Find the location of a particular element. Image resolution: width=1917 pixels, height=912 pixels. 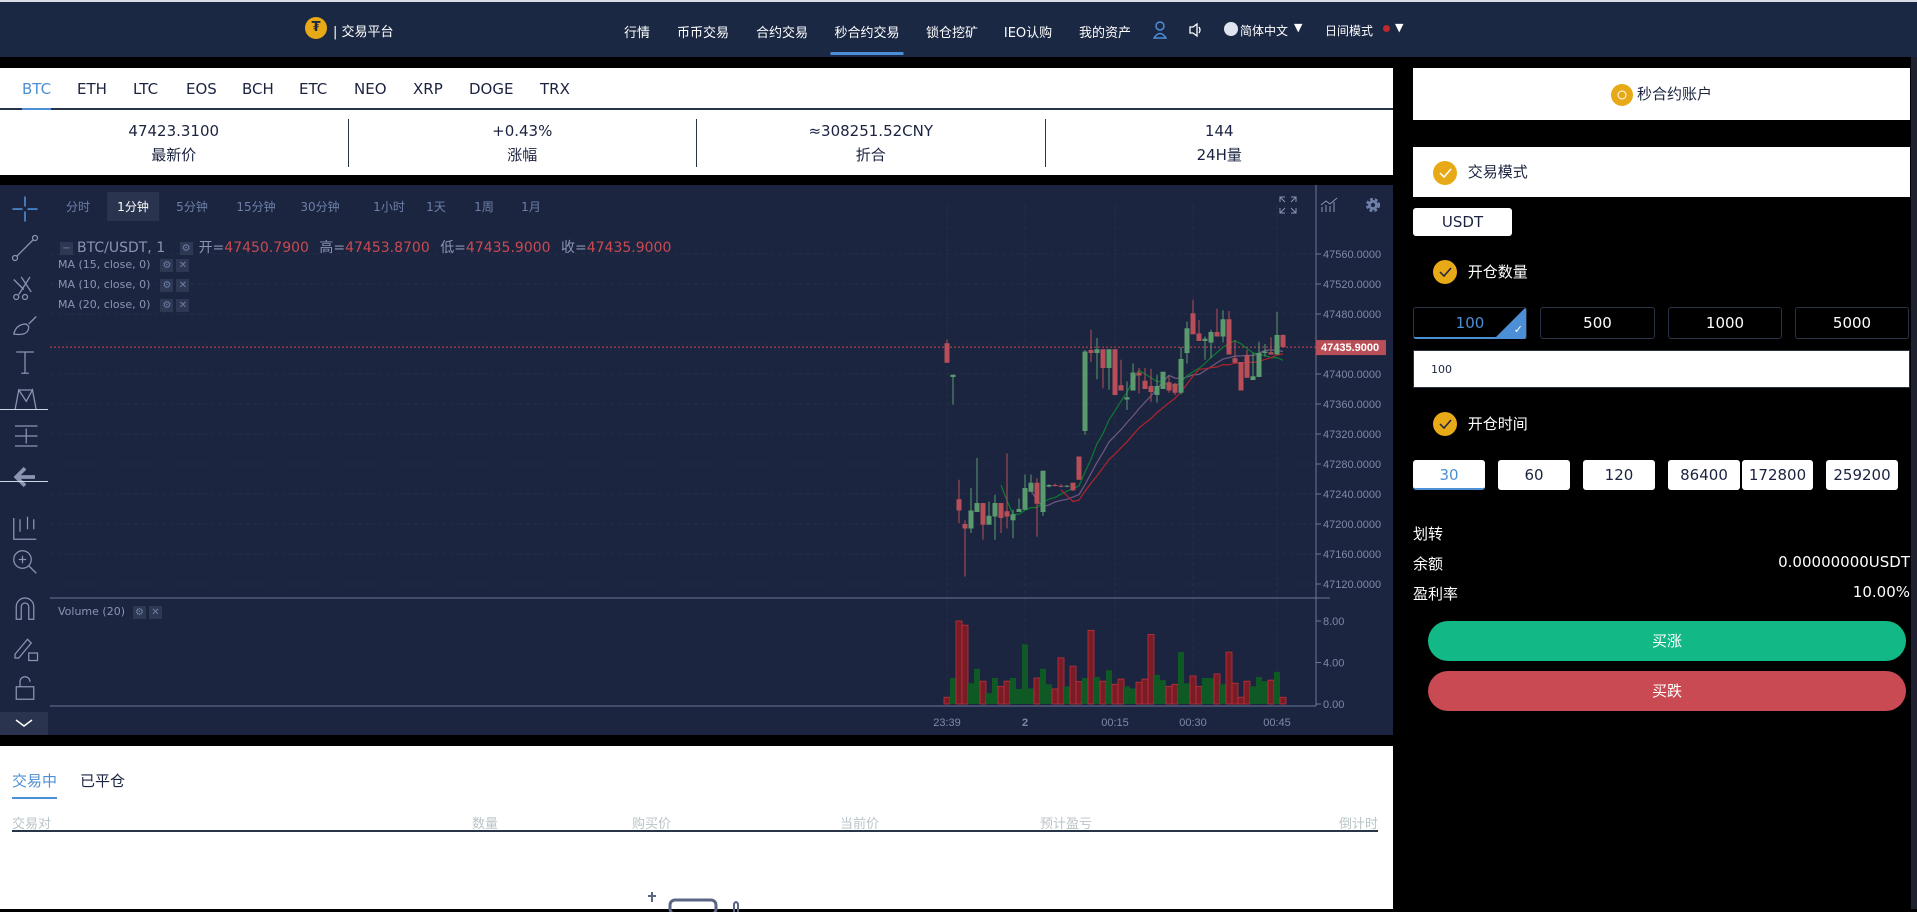

time-option-30: 30 is located at coordinates (1449, 475).